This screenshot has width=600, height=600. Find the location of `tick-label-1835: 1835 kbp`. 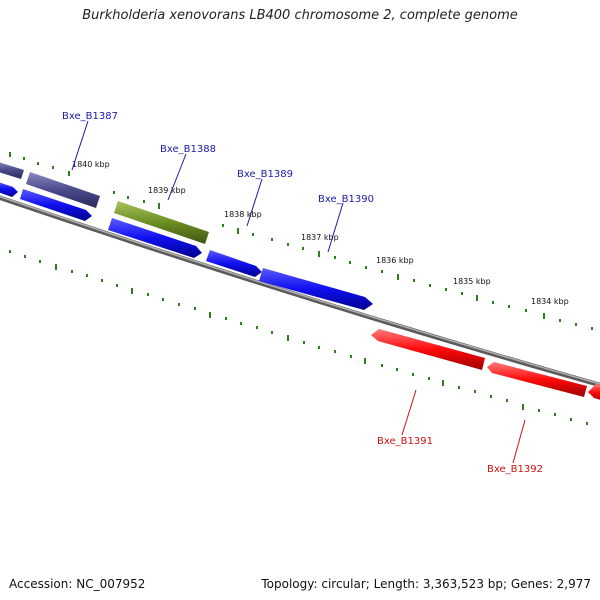

tick-label-1835: 1835 kbp is located at coordinates (472, 281).